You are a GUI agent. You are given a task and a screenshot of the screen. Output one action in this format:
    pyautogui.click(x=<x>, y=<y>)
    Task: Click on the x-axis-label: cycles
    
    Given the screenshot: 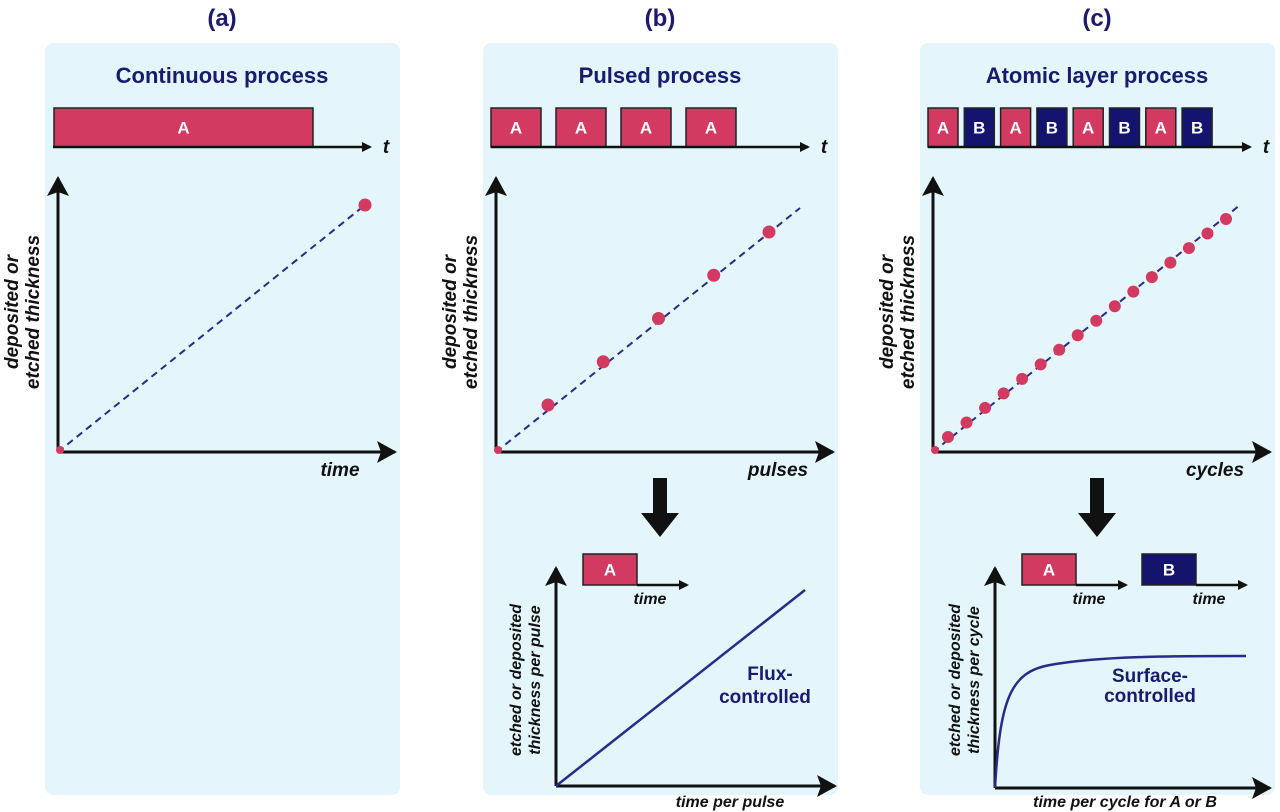 What is the action you would take?
    pyautogui.click(x=1215, y=470)
    